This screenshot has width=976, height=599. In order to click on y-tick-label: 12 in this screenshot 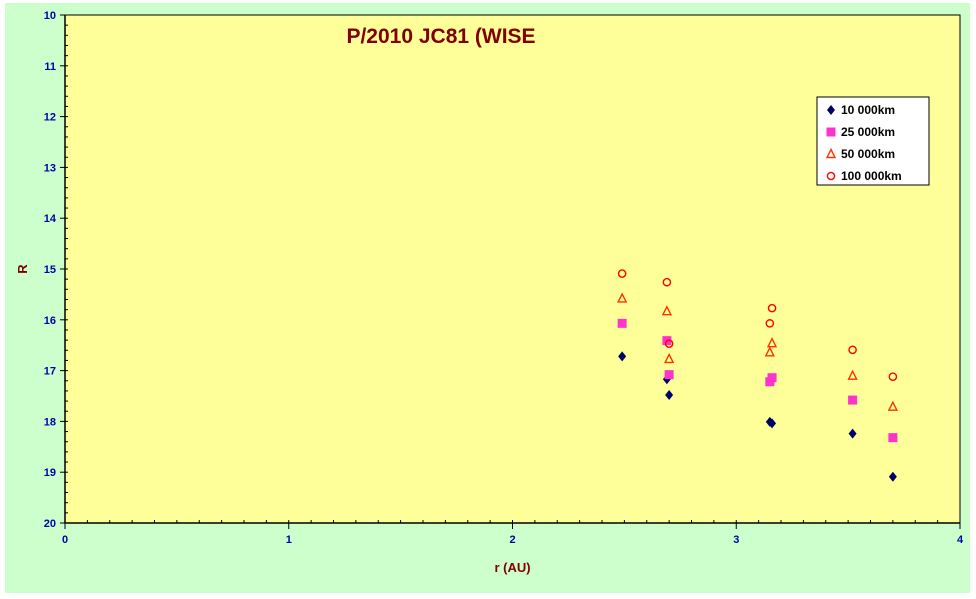, I will do `click(50, 118)`.